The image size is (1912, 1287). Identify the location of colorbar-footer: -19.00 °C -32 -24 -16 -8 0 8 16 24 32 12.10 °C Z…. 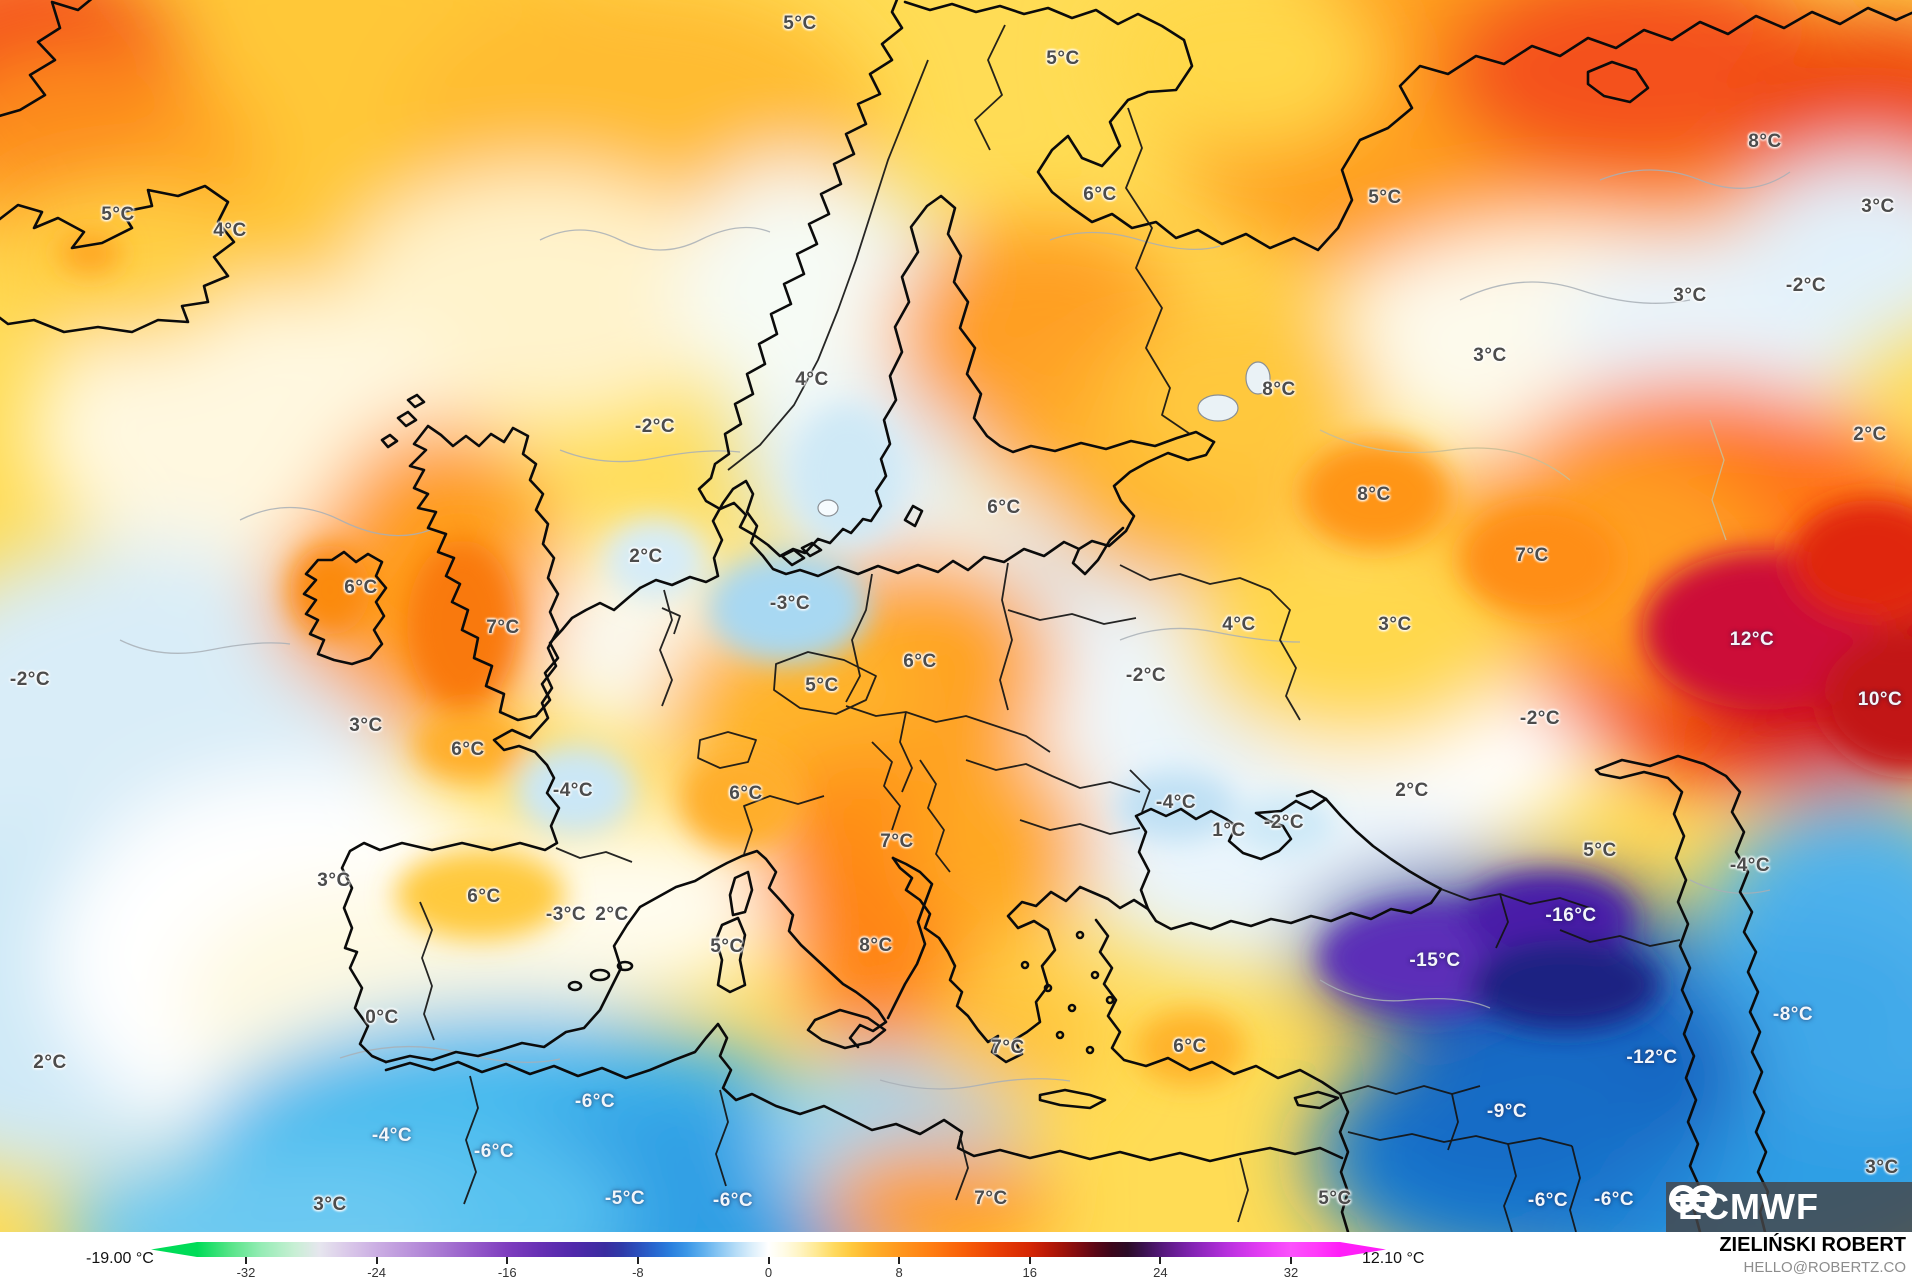
(956, 1259).